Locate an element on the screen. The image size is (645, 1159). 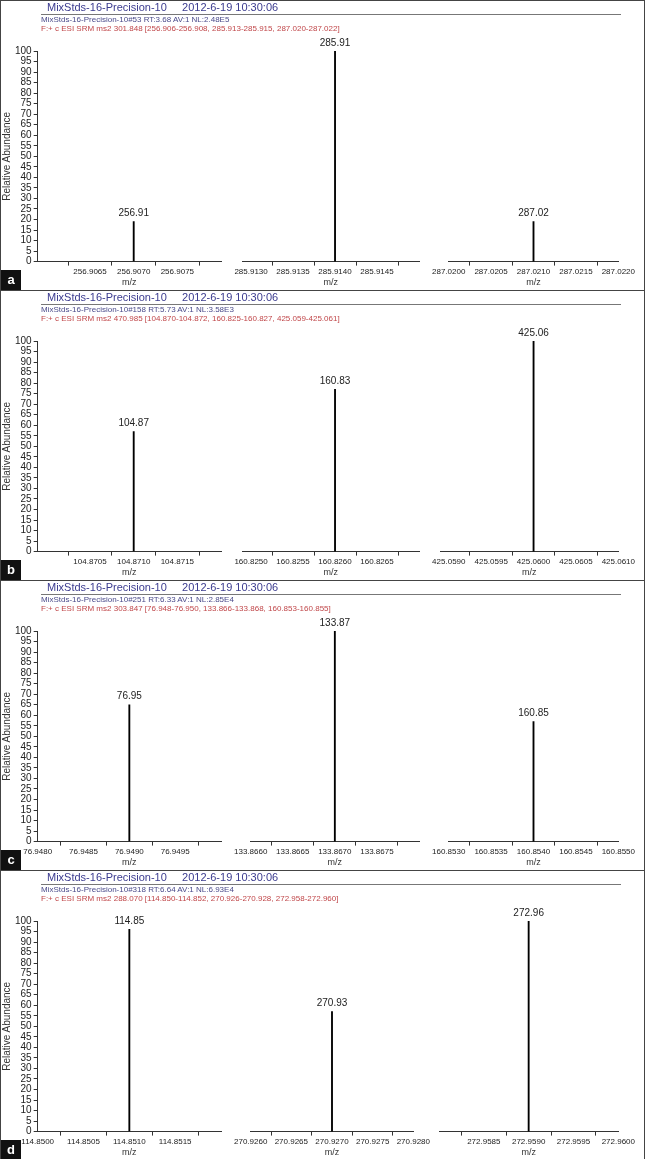
annotation: 272.96 is located at coordinates (529, 912).